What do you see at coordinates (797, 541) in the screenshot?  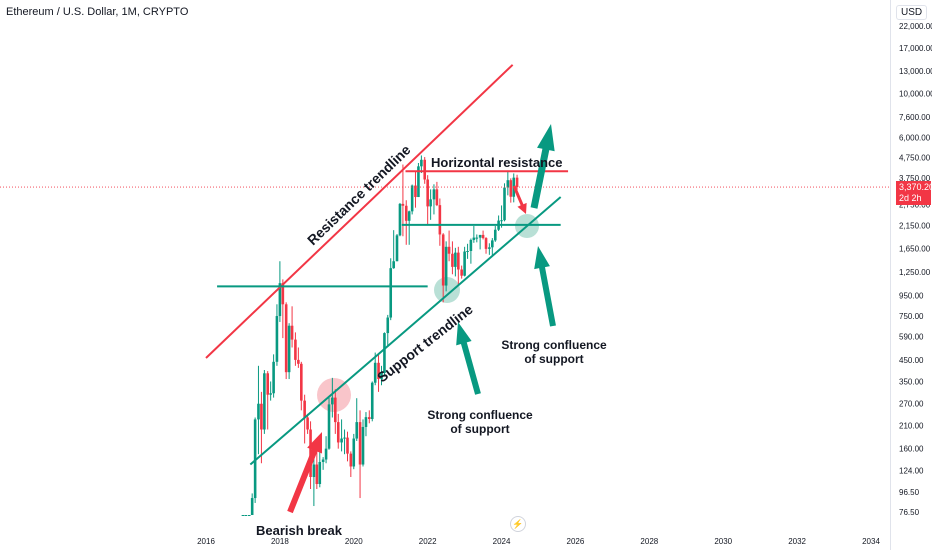 I see `x-tick-label: 2032` at bounding box center [797, 541].